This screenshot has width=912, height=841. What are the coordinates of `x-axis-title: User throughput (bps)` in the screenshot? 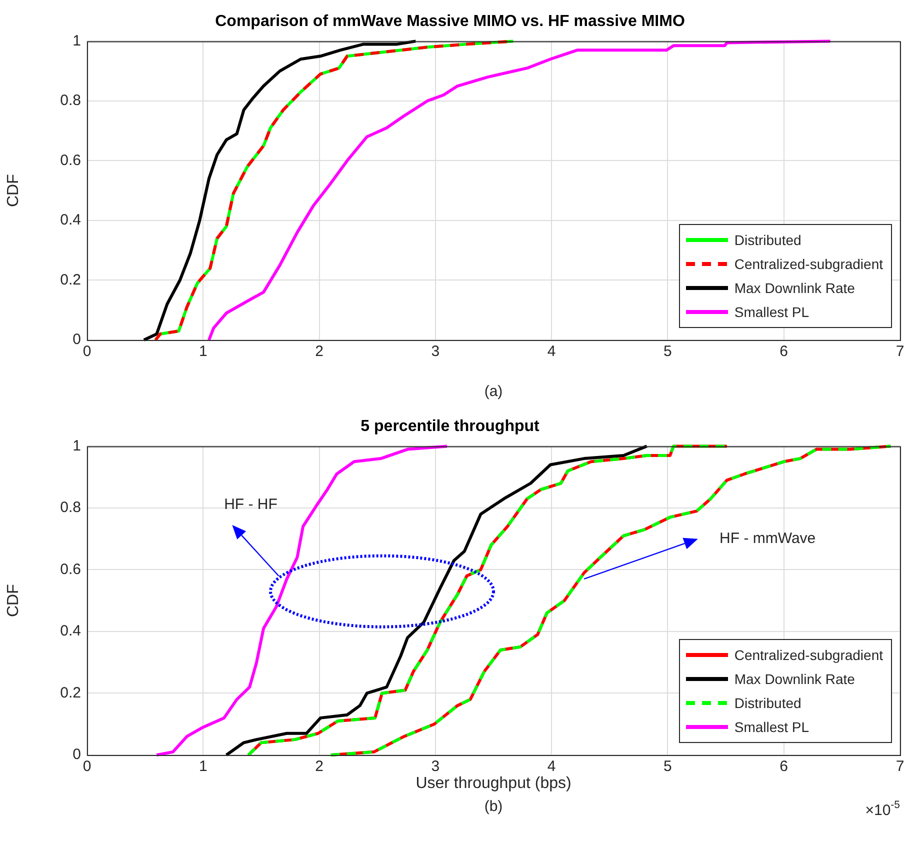 It's located at (494, 783).